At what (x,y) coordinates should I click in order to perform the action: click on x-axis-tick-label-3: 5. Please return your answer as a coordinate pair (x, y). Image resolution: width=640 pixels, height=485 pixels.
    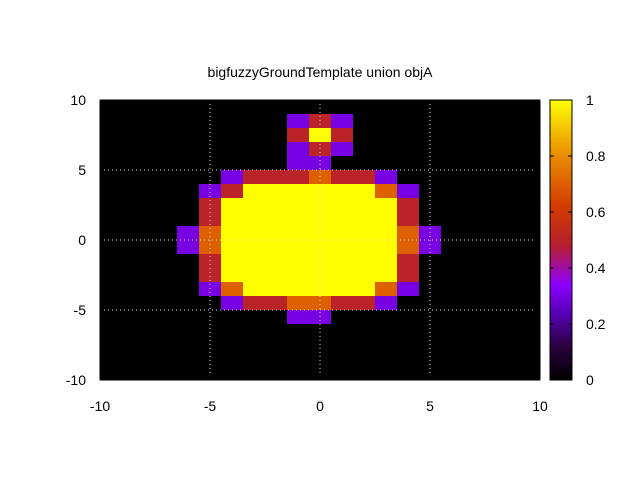
    Looking at the image, I should click on (430, 406).